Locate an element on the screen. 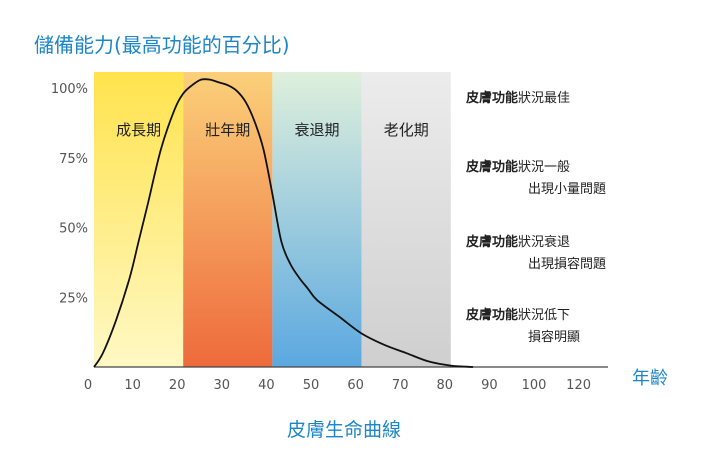 The width and height of the screenshot is (708, 458). stage-label: 衰退期 is located at coordinates (316, 130).